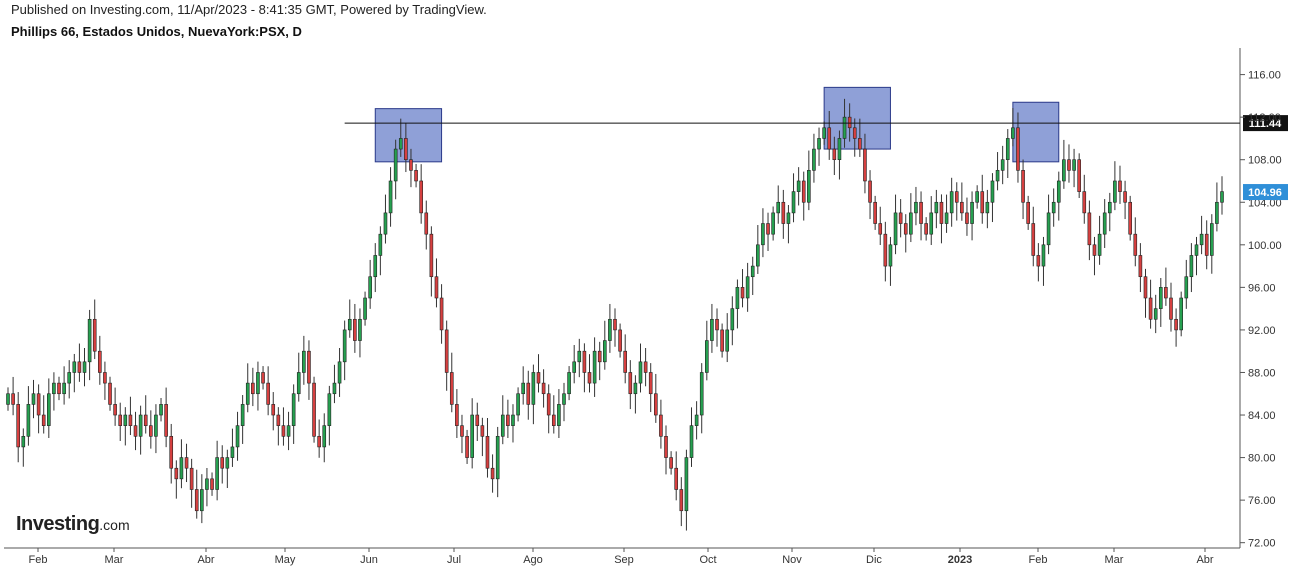  Describe the element at coordinates (717, 124) in the screenshot. I see `highlight-boxes` at that location.